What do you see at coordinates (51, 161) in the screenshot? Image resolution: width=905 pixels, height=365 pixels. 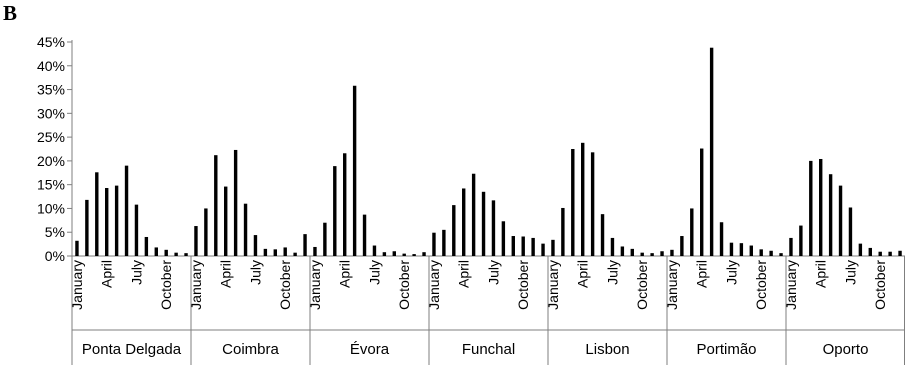 I see `y-tick-label: 20%` at bounding box center [51, 161].